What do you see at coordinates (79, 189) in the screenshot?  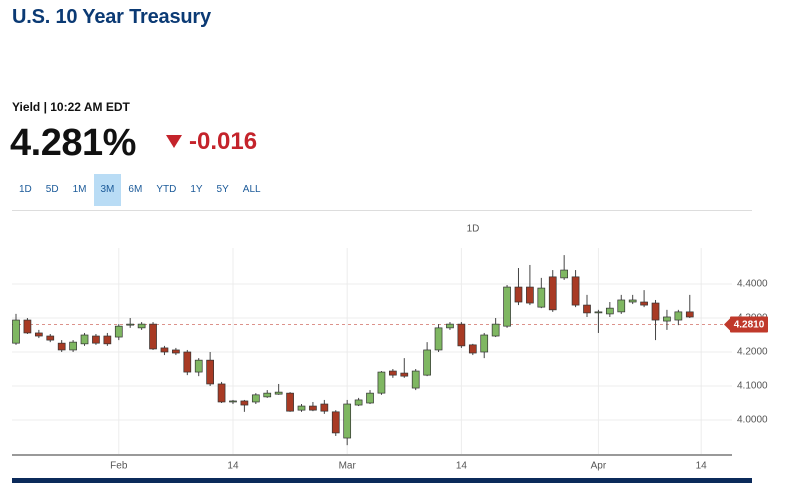 I see `range-button: 1M` at bounding box center [79, 189].